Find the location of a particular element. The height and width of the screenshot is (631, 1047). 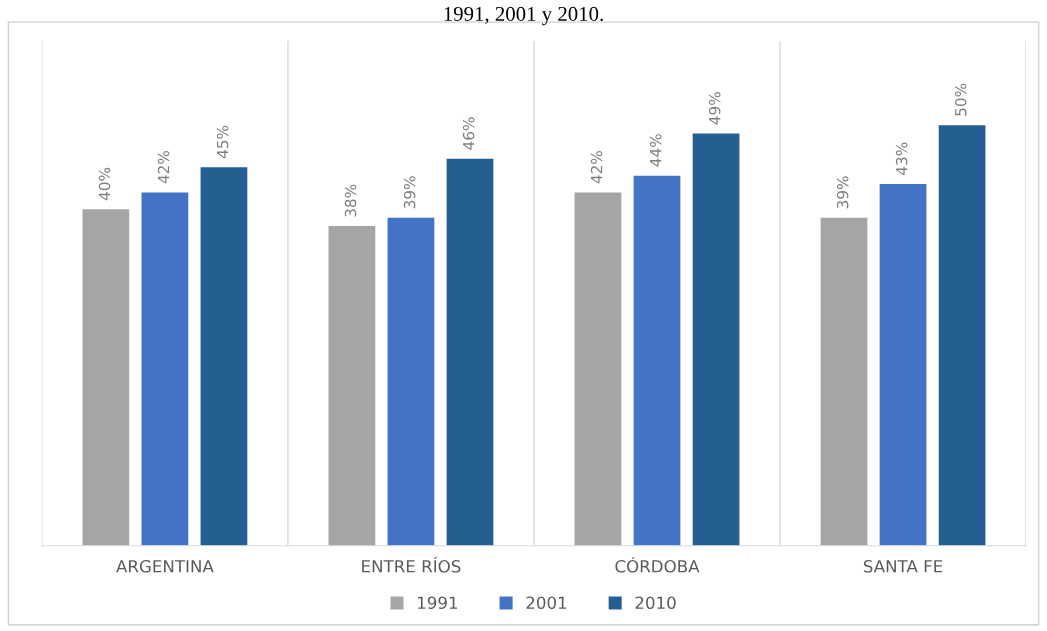

data-label: 44% is located at coordinates (655, 150).